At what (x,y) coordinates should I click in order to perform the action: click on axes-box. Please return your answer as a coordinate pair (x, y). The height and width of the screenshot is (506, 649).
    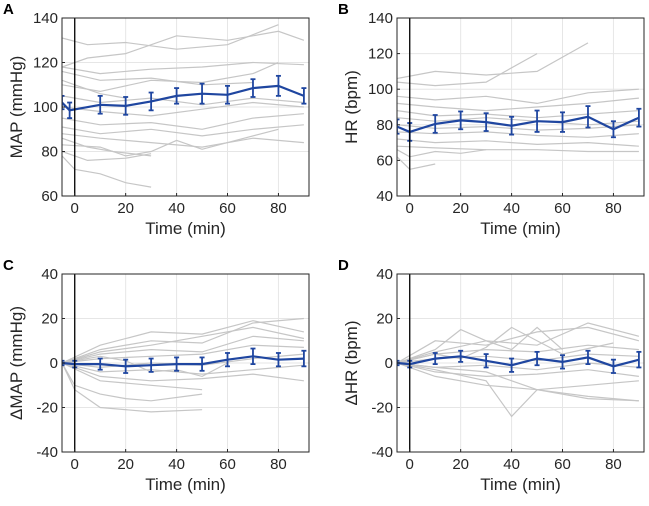
    Looking at the image, I should click on (520, 107).